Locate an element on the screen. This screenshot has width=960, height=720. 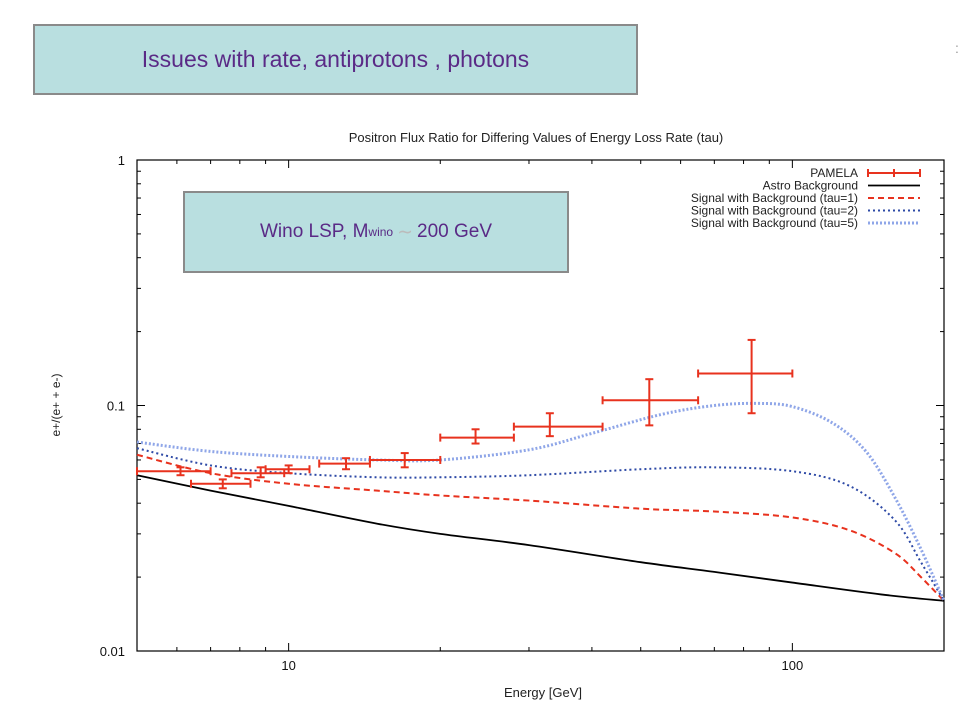
approx-symbol: ∼ is located at coordinates (405, 232).